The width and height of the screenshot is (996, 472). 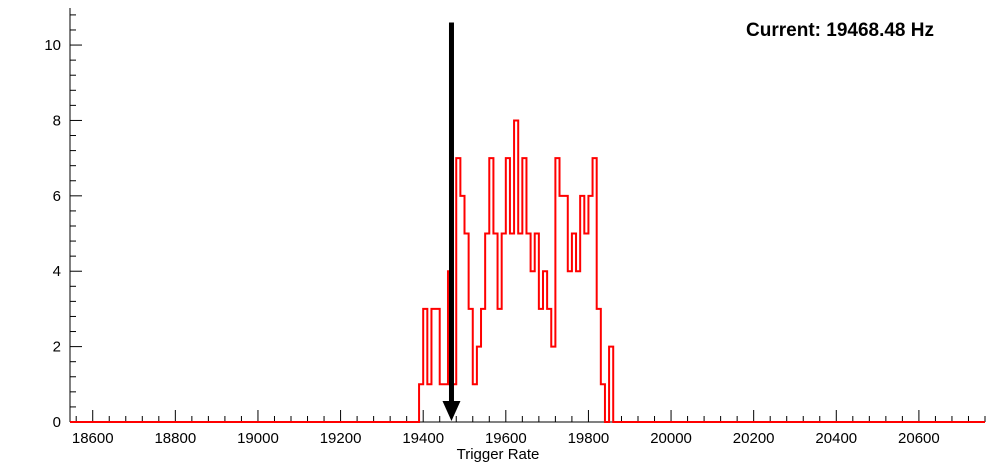 What do you see at coordinates (93, 438) in the screenshot?
I see `x-tick-label: 18600` at bounding box center [93, 438].